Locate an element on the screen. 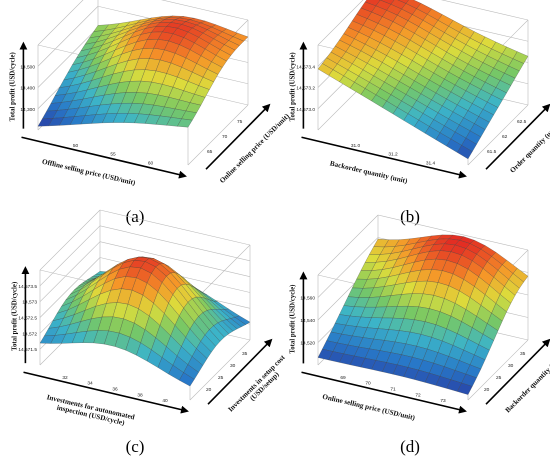 The image size is (550, 466). x-tick-label: 32 is located at coordinates (65, 378).